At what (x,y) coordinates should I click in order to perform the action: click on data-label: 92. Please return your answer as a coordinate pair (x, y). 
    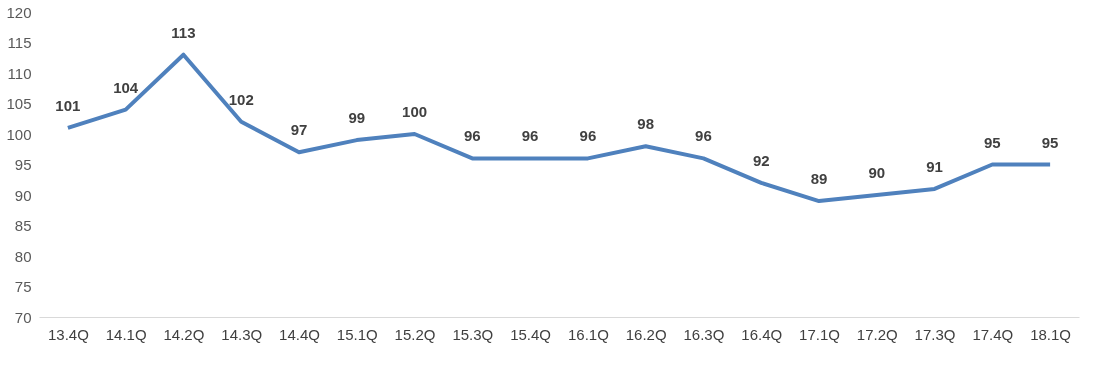
    Looking at the image, I should click on (761, 160).